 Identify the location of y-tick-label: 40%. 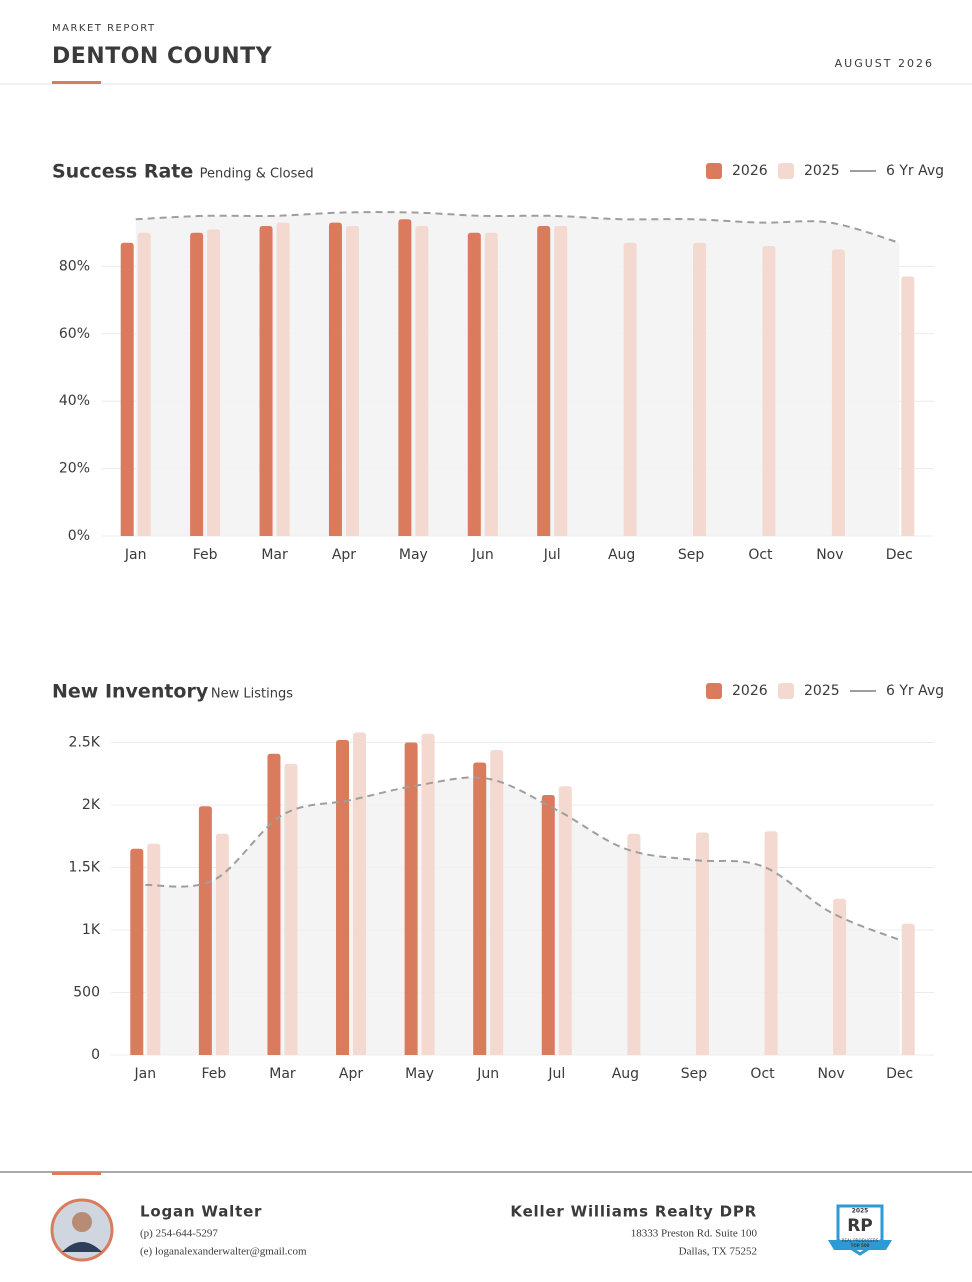
(74, 401).